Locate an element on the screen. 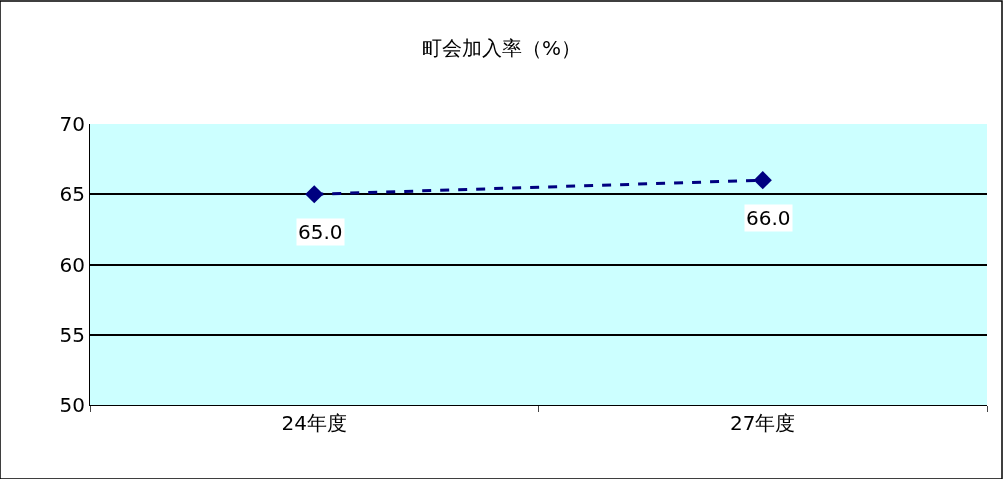 The width and height of the screenshot is (1003, 479). x-tick-label: 24年度 is located at coordinates (314, 423).